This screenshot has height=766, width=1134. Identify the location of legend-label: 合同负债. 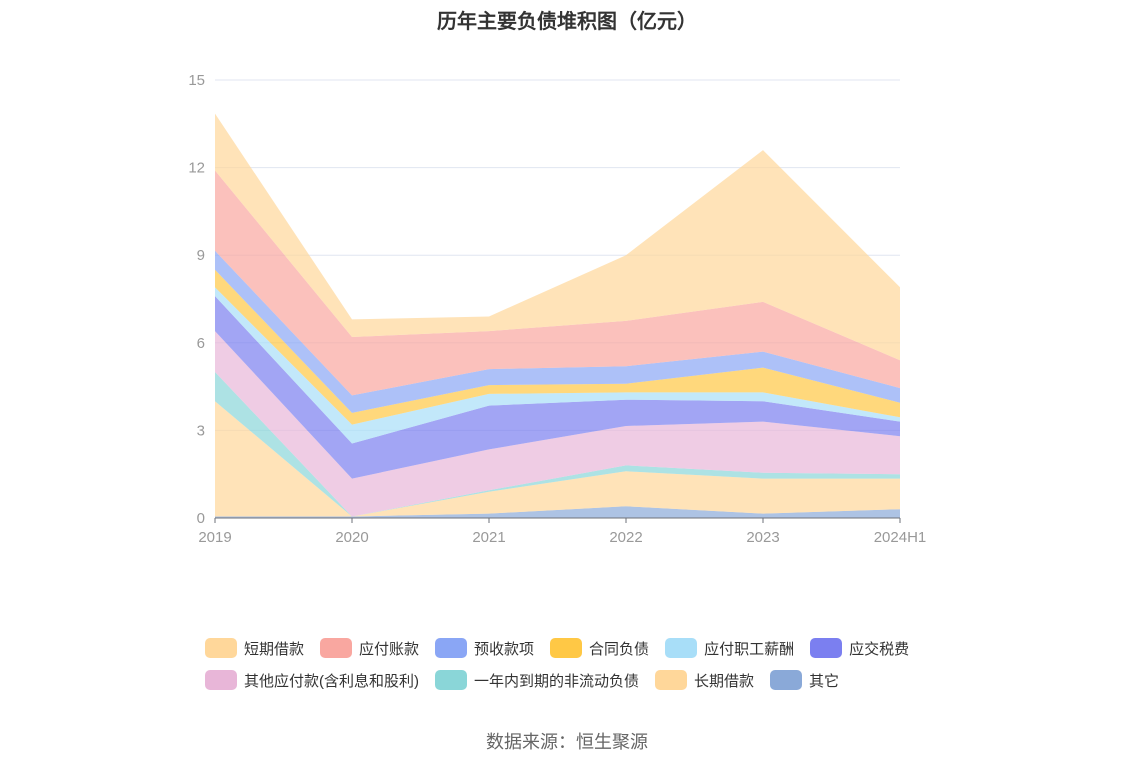
(619, 649).